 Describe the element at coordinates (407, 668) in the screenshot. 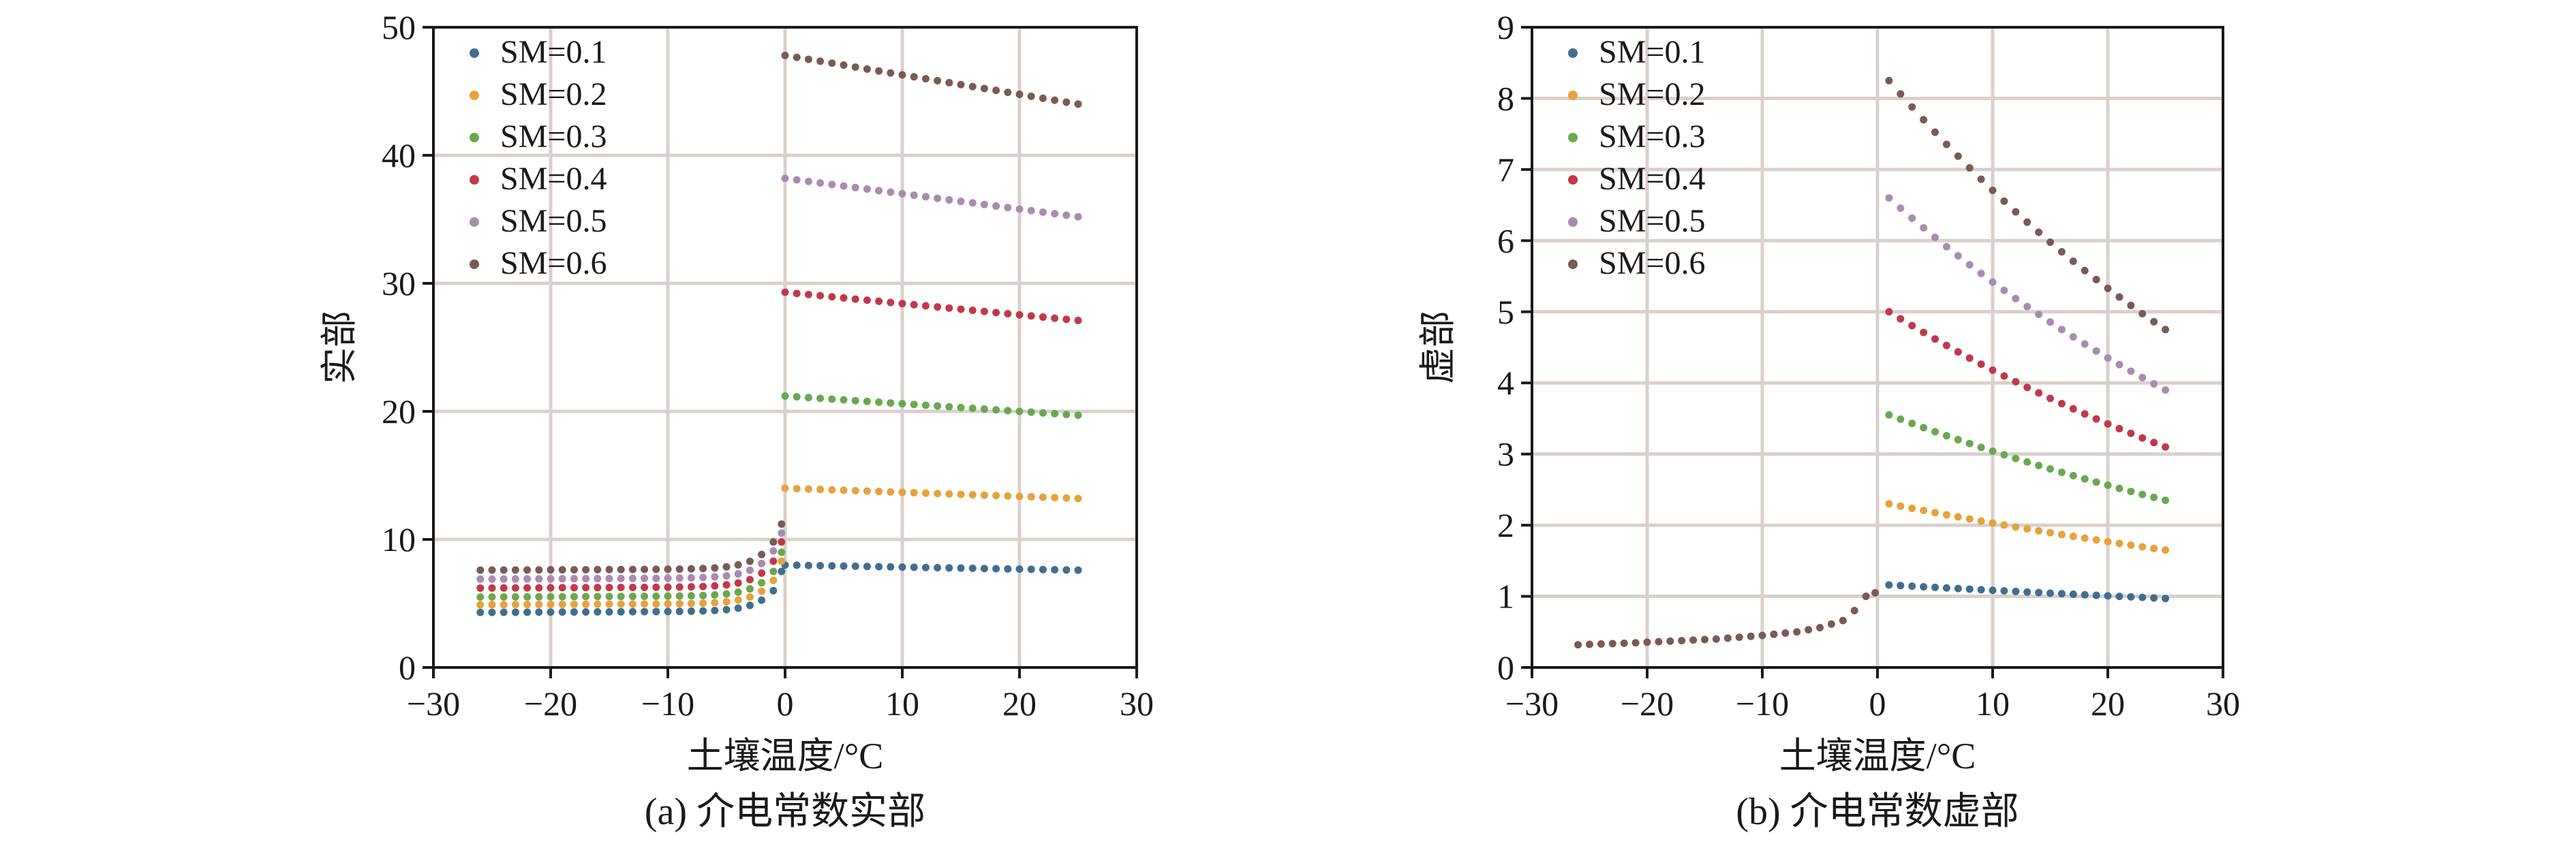

I see `y-tick-label: 0` at that location.